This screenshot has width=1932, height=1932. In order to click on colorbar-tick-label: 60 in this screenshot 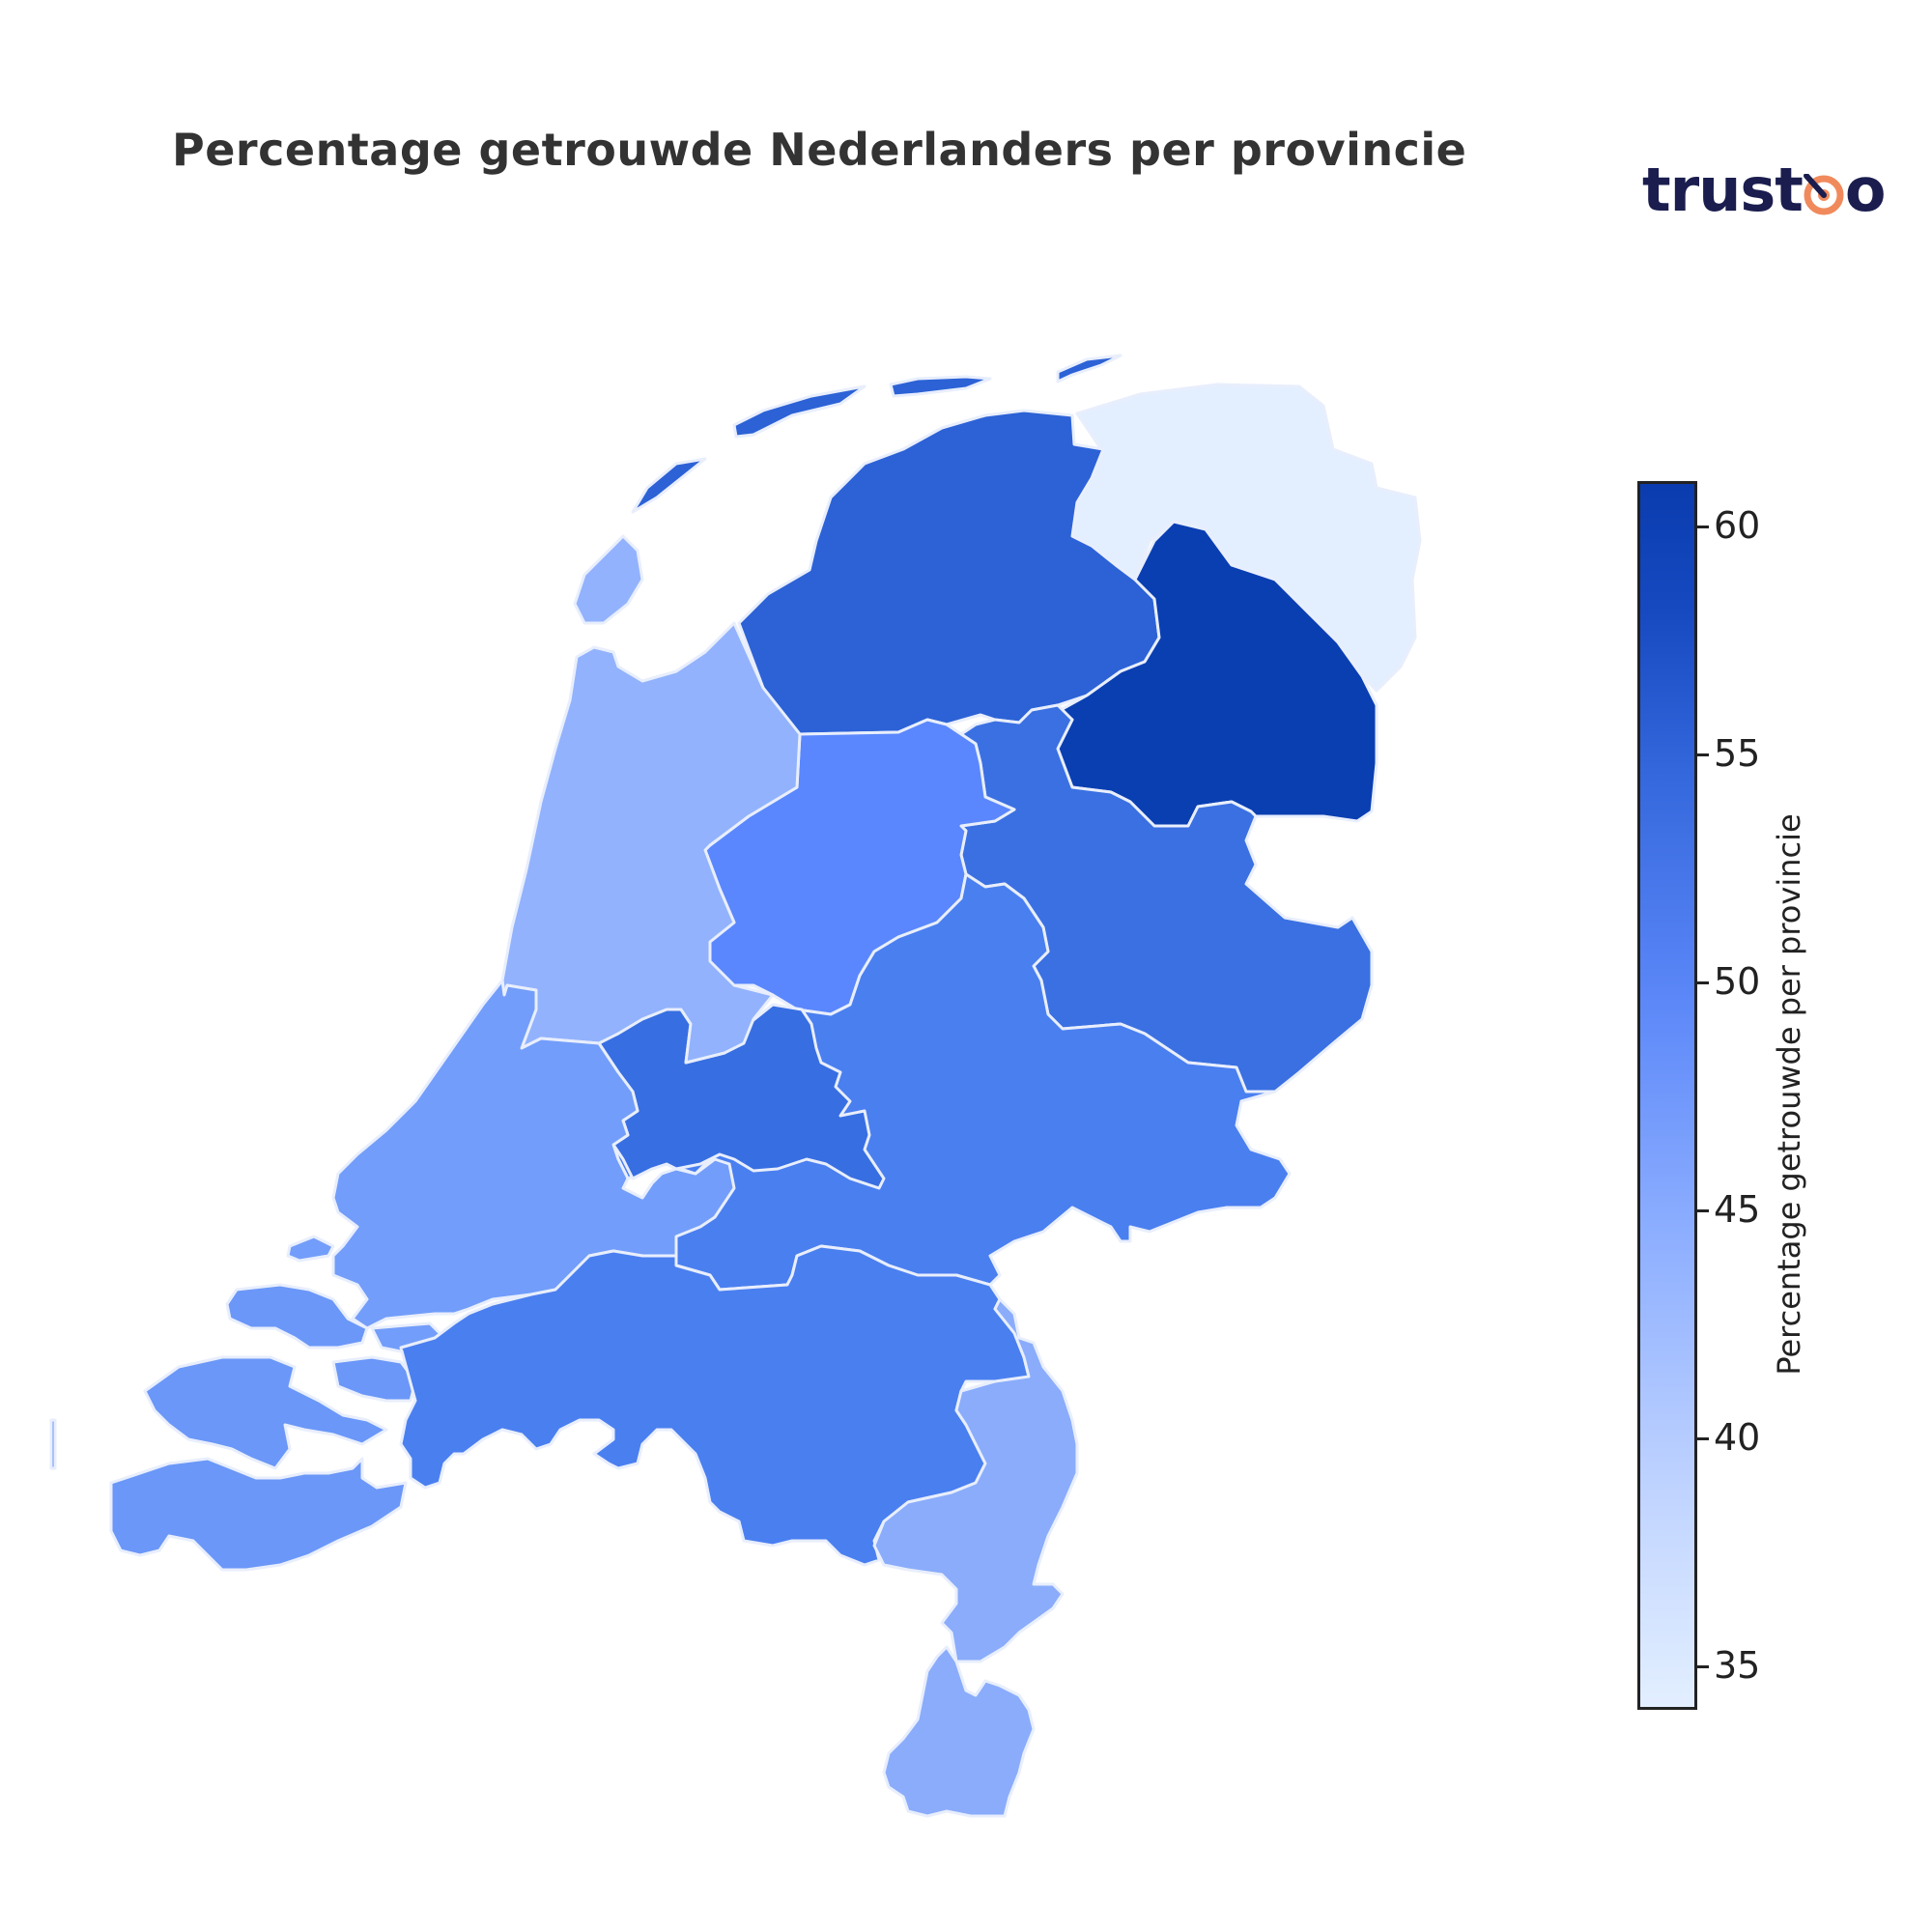, I will do `click(1737, 525)`.